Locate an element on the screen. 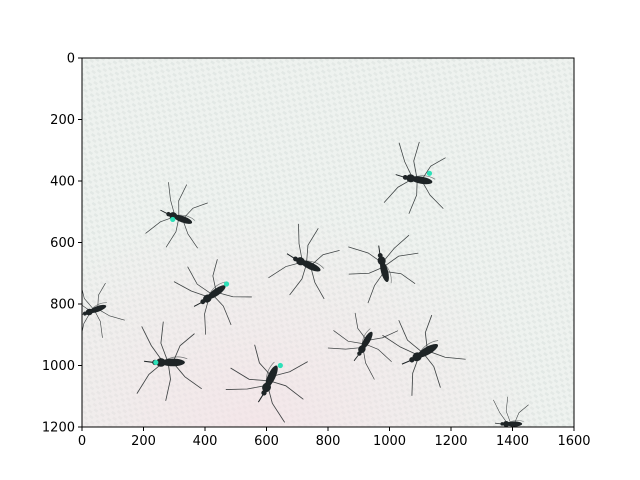 Image resolution: width=640 pixels, height=480 pixels. y-tick-label: 0 is located at coordinates (71, 59).